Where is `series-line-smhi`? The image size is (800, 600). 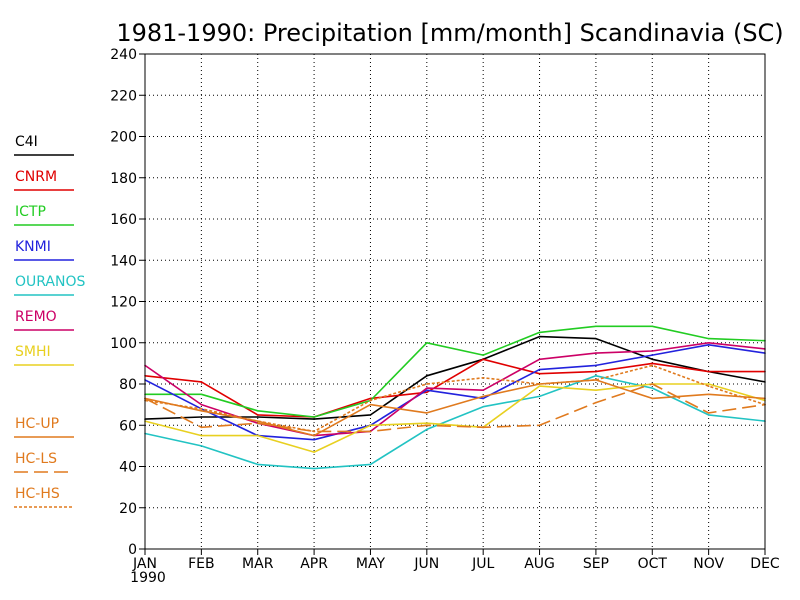 series-line-smhi is located at coordinates (455, 418).